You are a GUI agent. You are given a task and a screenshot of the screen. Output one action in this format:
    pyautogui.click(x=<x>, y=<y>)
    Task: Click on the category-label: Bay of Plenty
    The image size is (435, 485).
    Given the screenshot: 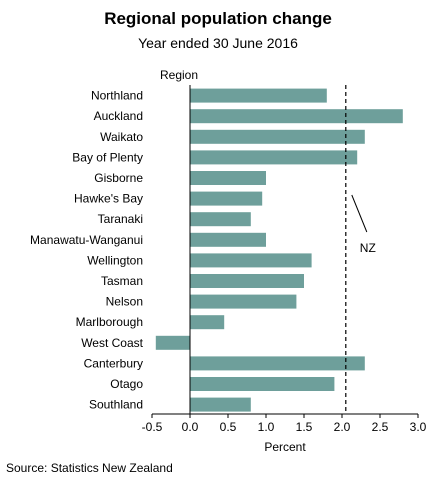 What is the action you would take?
    pyautogui.click(x=107, y=157)
    